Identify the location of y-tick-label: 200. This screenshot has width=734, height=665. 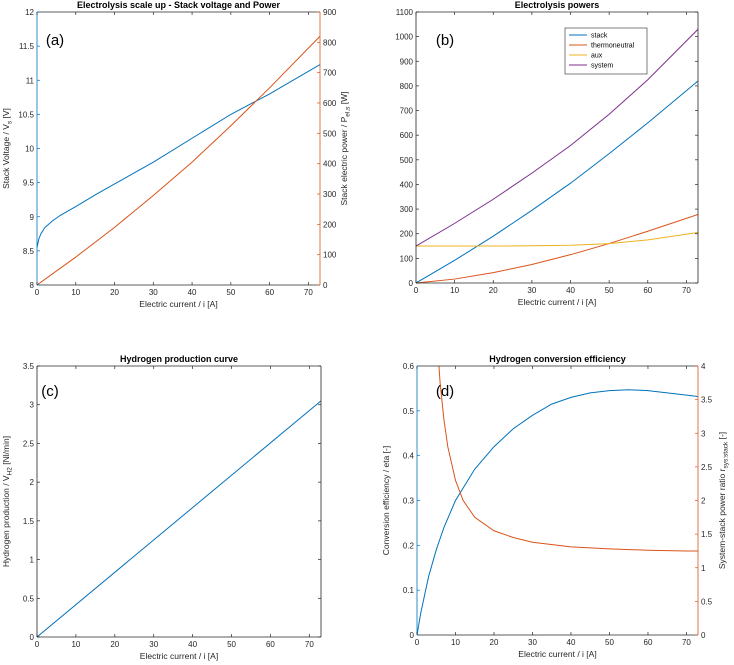
(407, 234).